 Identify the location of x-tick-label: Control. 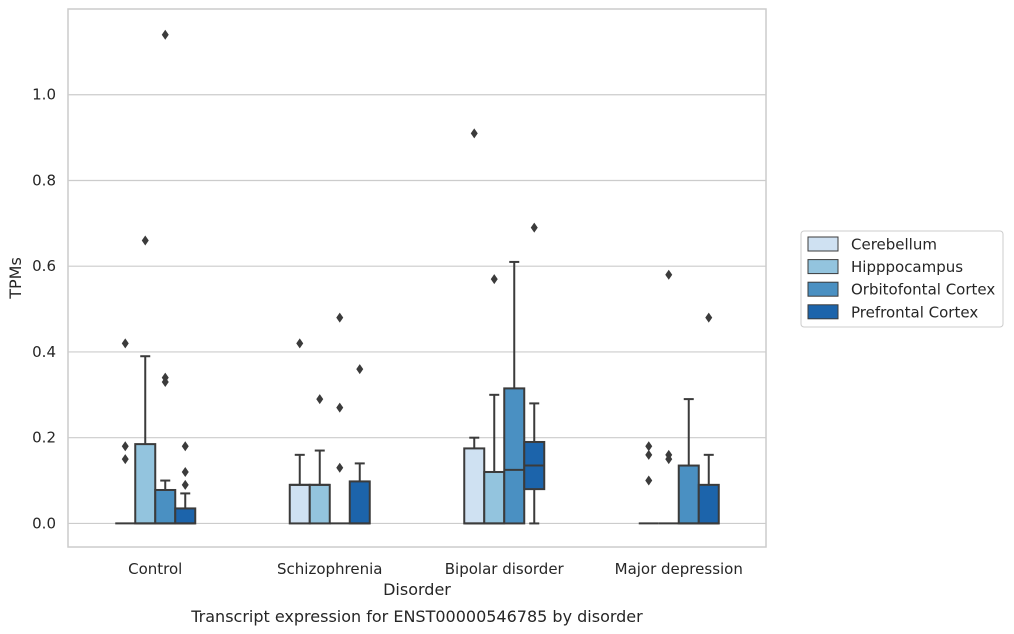
(155, 569).